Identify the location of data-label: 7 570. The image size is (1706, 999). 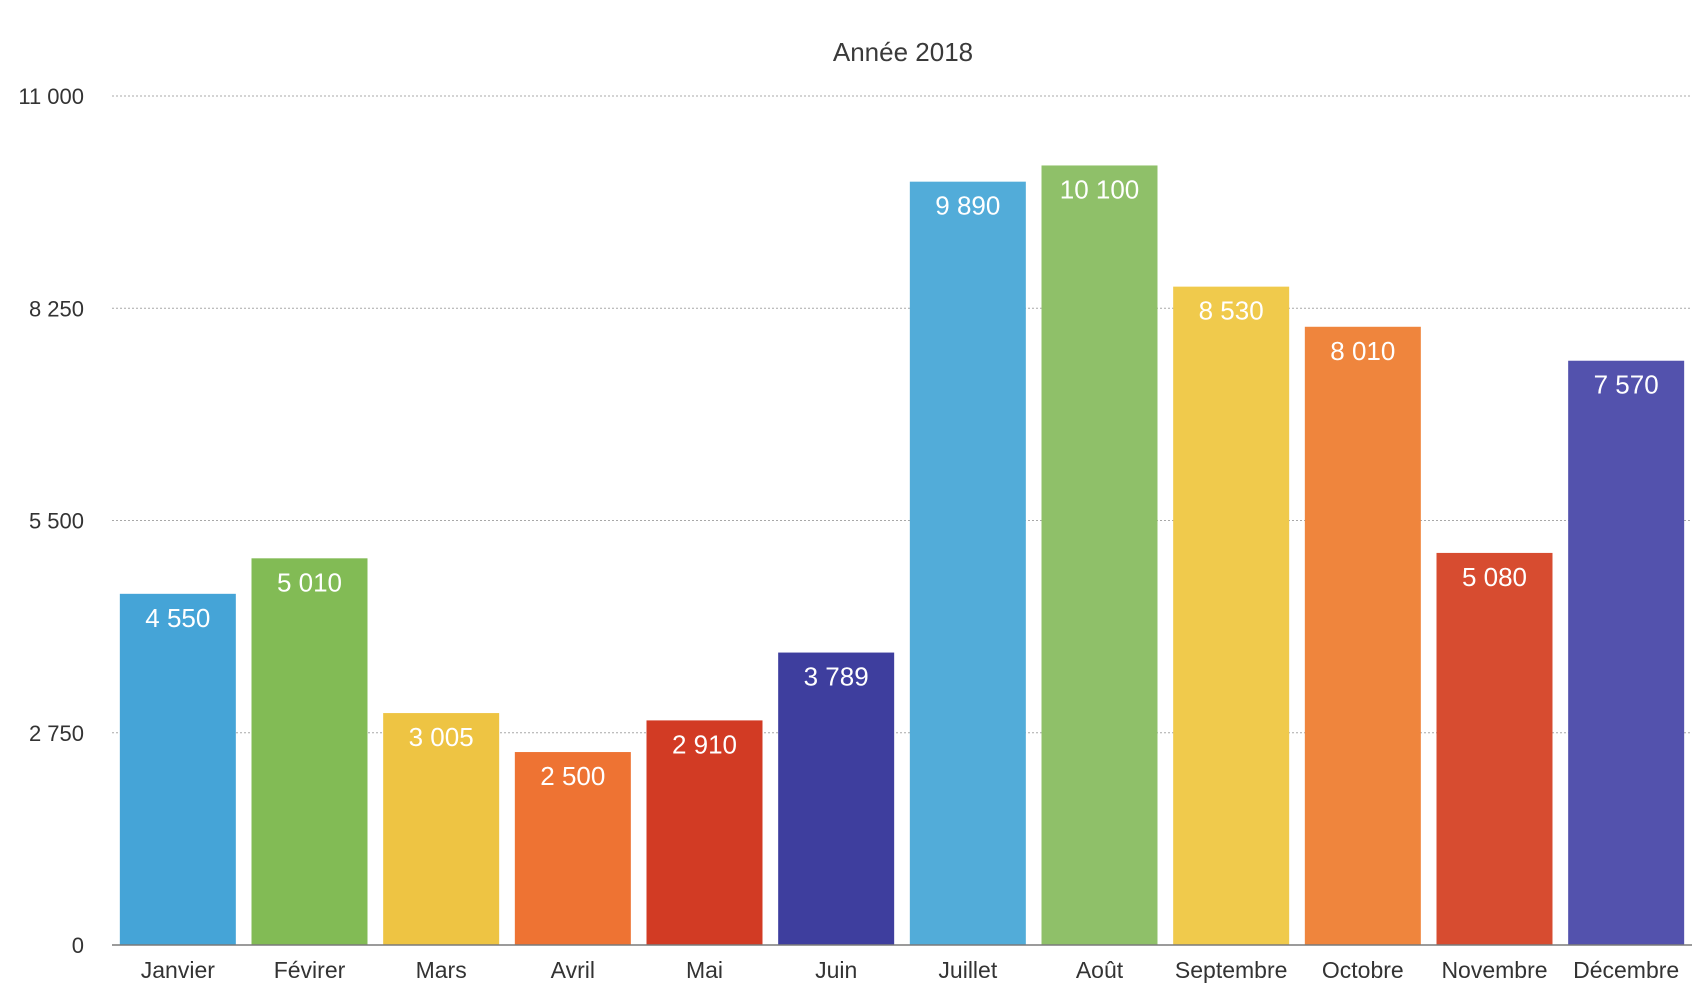
(1626, 385).